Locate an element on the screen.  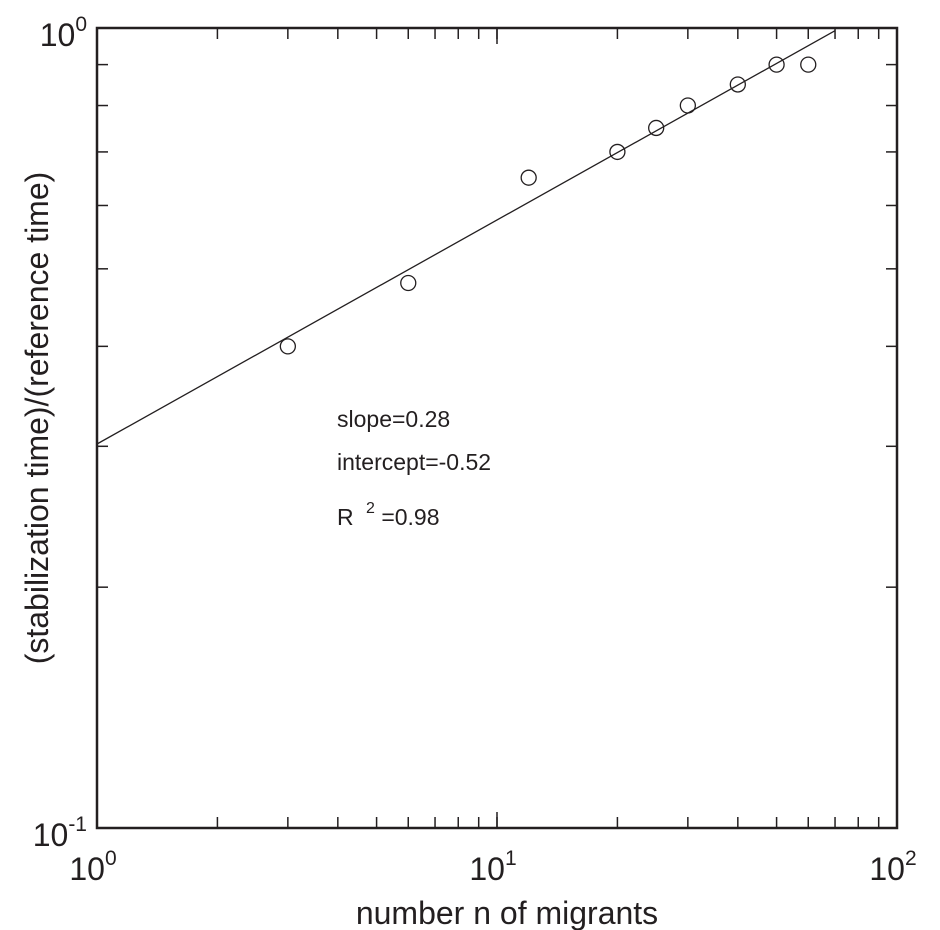
x-tick-label: 10¹ is located at coordinates (492, 867).